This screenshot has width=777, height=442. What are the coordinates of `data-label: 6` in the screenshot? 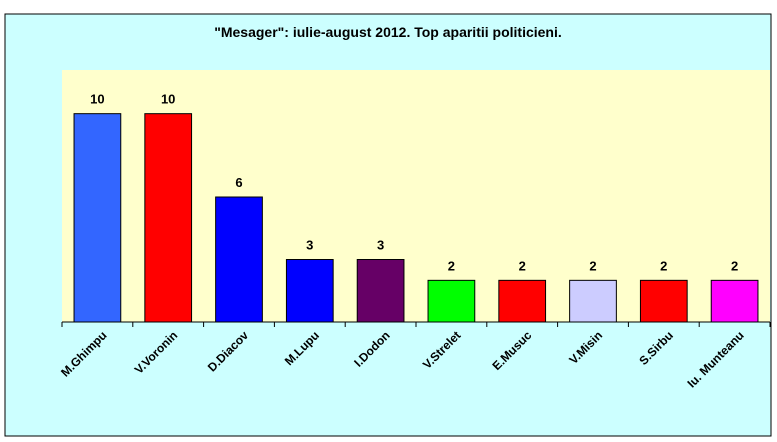 It's located at (238, 182).